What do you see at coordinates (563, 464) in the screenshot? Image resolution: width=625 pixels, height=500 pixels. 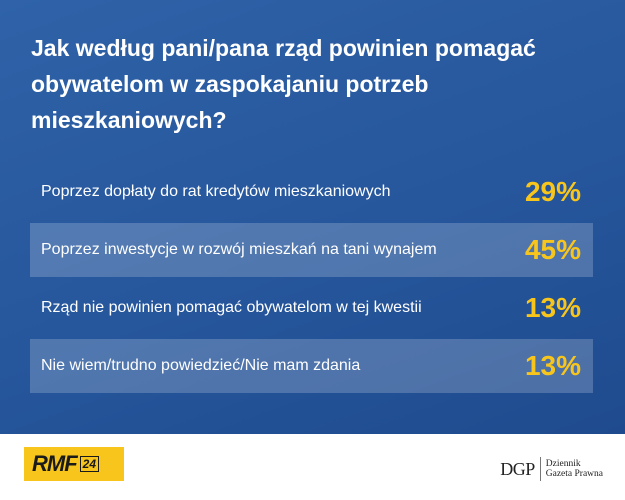 I see `dgp-logo-name-line1: Dziennik` at bounding box center [563, 464].